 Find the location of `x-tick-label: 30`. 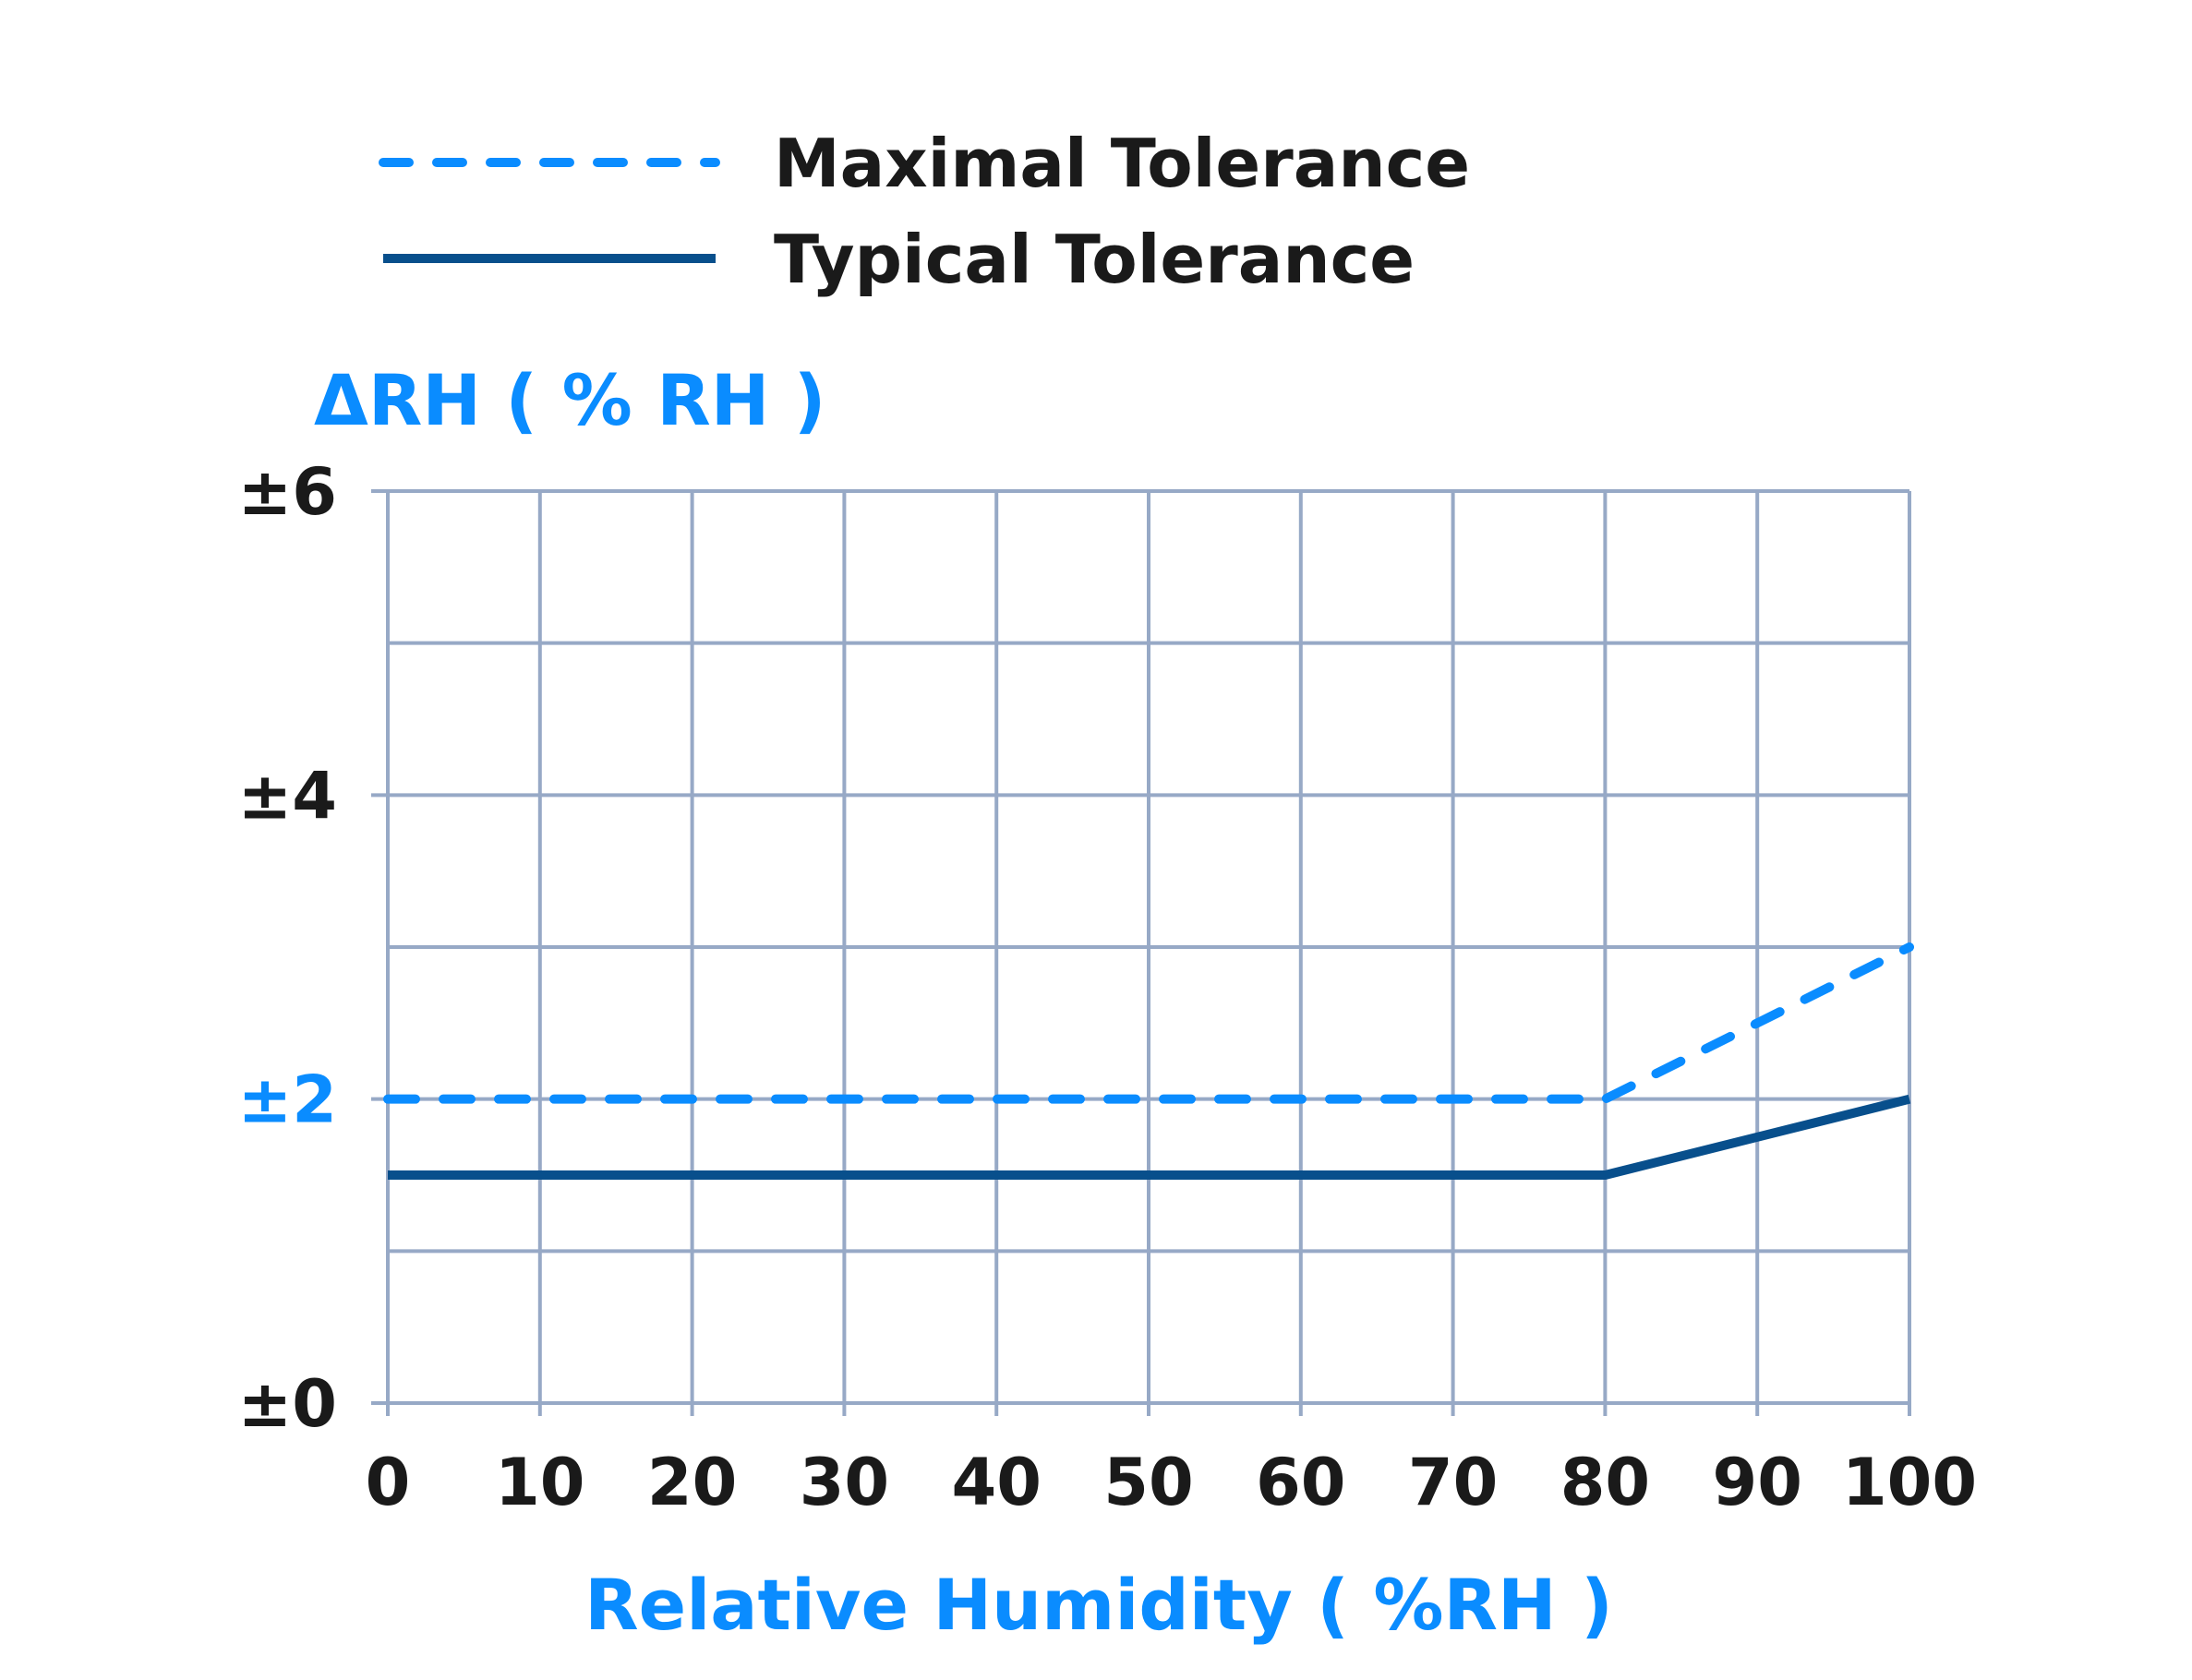

x-tick-label: 30 is located at coordinates (844, 1482).